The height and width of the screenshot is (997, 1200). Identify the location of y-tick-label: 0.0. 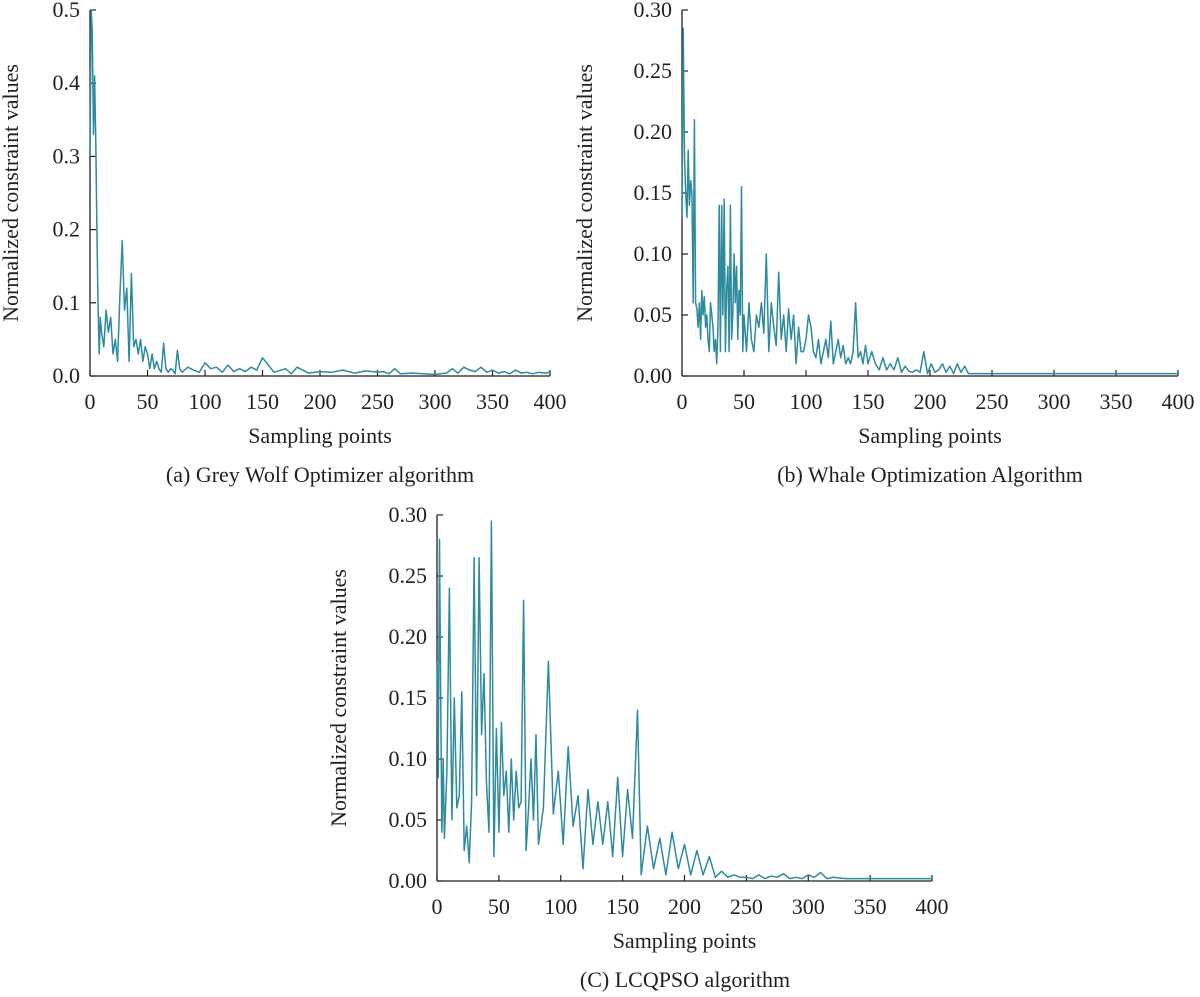
(67, 375).